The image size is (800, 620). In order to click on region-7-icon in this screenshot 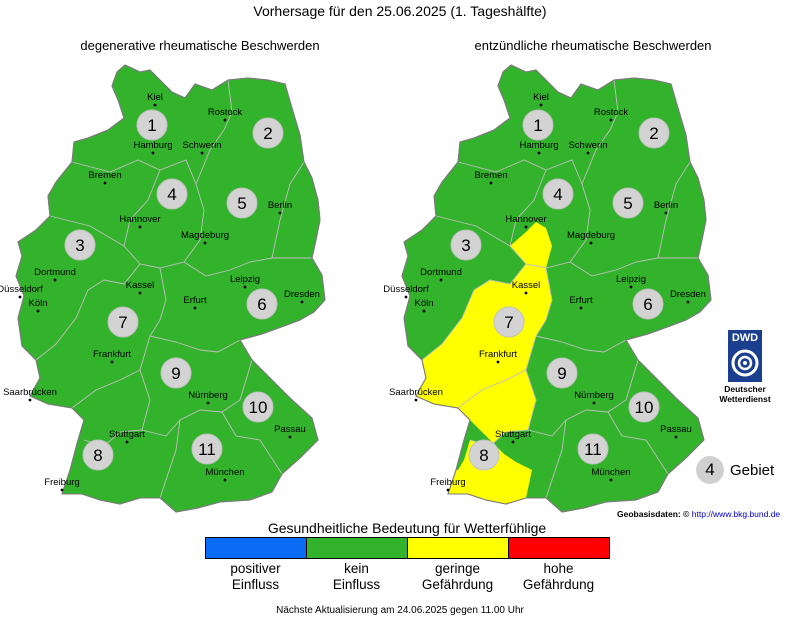, I will do `click(123, 322)`.